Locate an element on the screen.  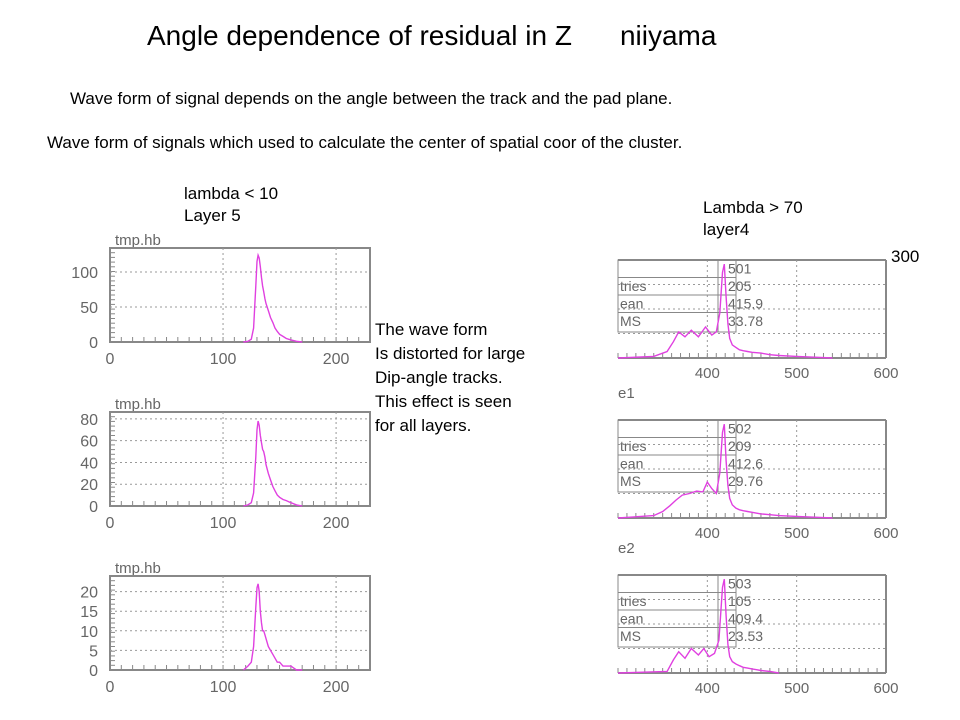
note-line: for all layers. is located at coordinates (423, 425).